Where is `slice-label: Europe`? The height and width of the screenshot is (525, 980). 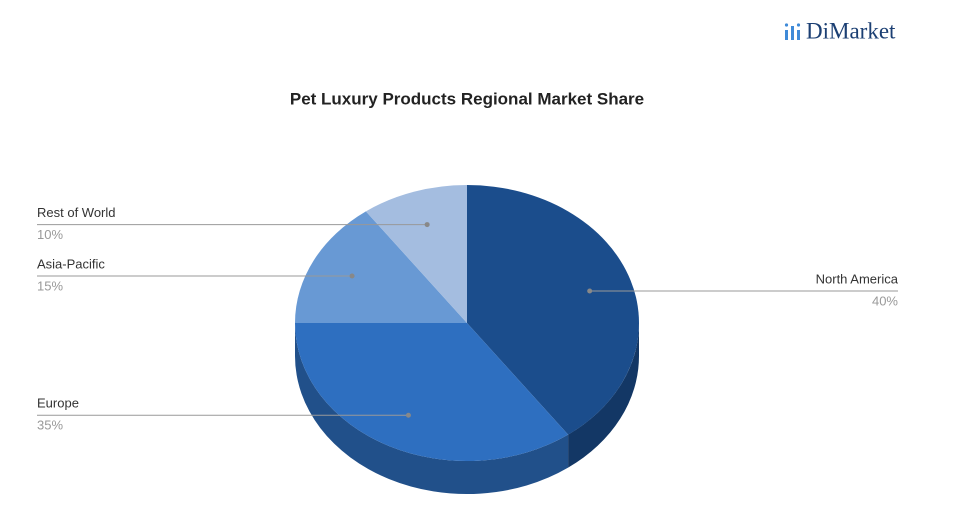
slice-label: Europe is located at coordinates (58, 403).